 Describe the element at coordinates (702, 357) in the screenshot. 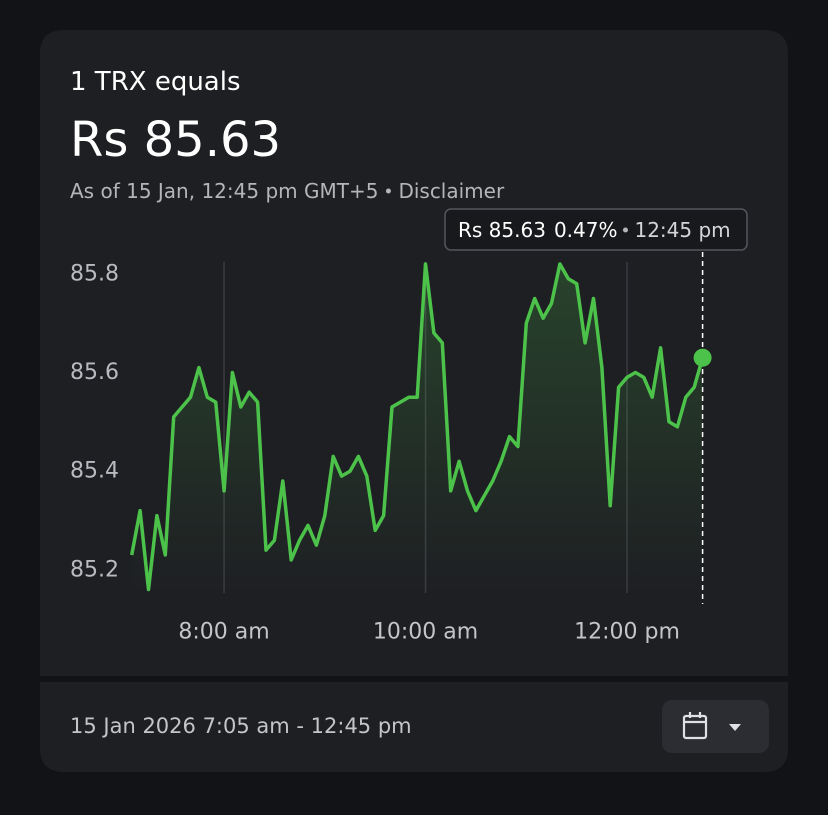

I see `hover-point` at that location.